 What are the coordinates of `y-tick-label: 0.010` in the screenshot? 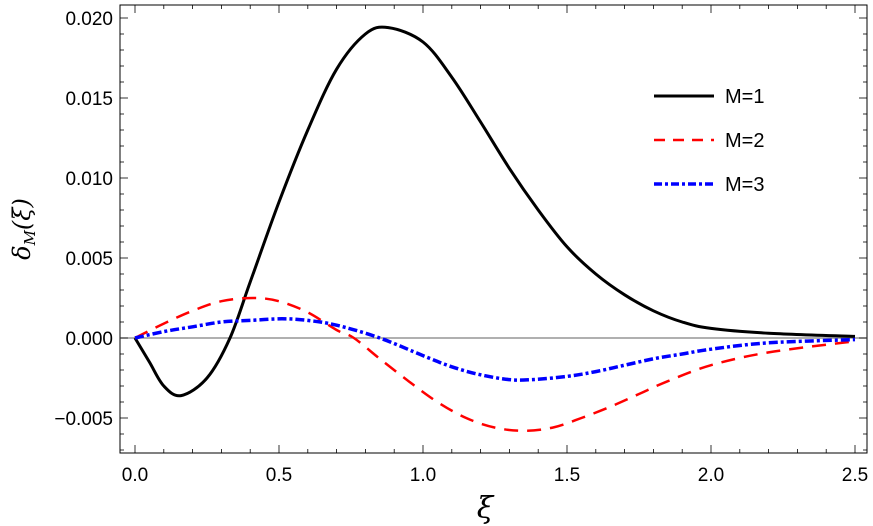 It's located at (89, 179).